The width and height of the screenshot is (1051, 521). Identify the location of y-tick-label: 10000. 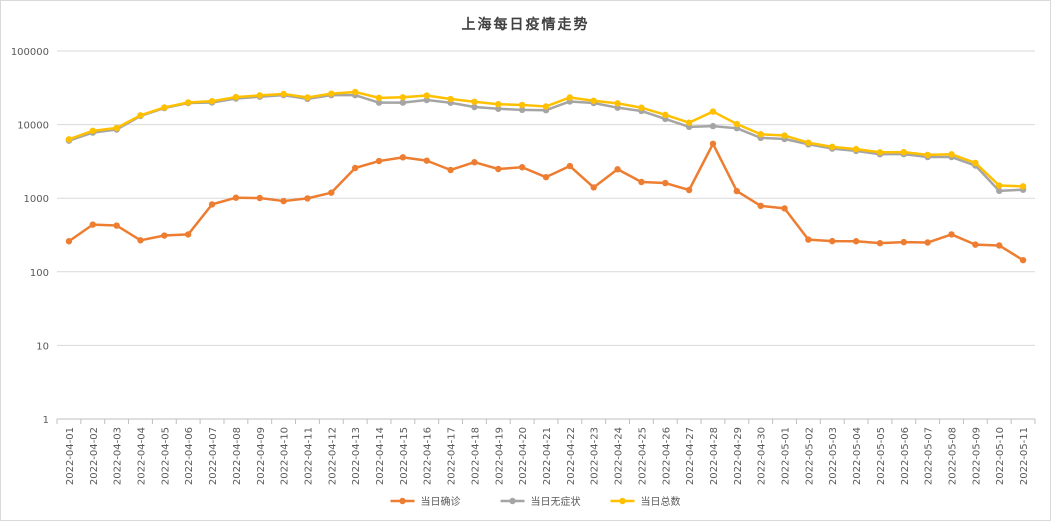
(33, 126).